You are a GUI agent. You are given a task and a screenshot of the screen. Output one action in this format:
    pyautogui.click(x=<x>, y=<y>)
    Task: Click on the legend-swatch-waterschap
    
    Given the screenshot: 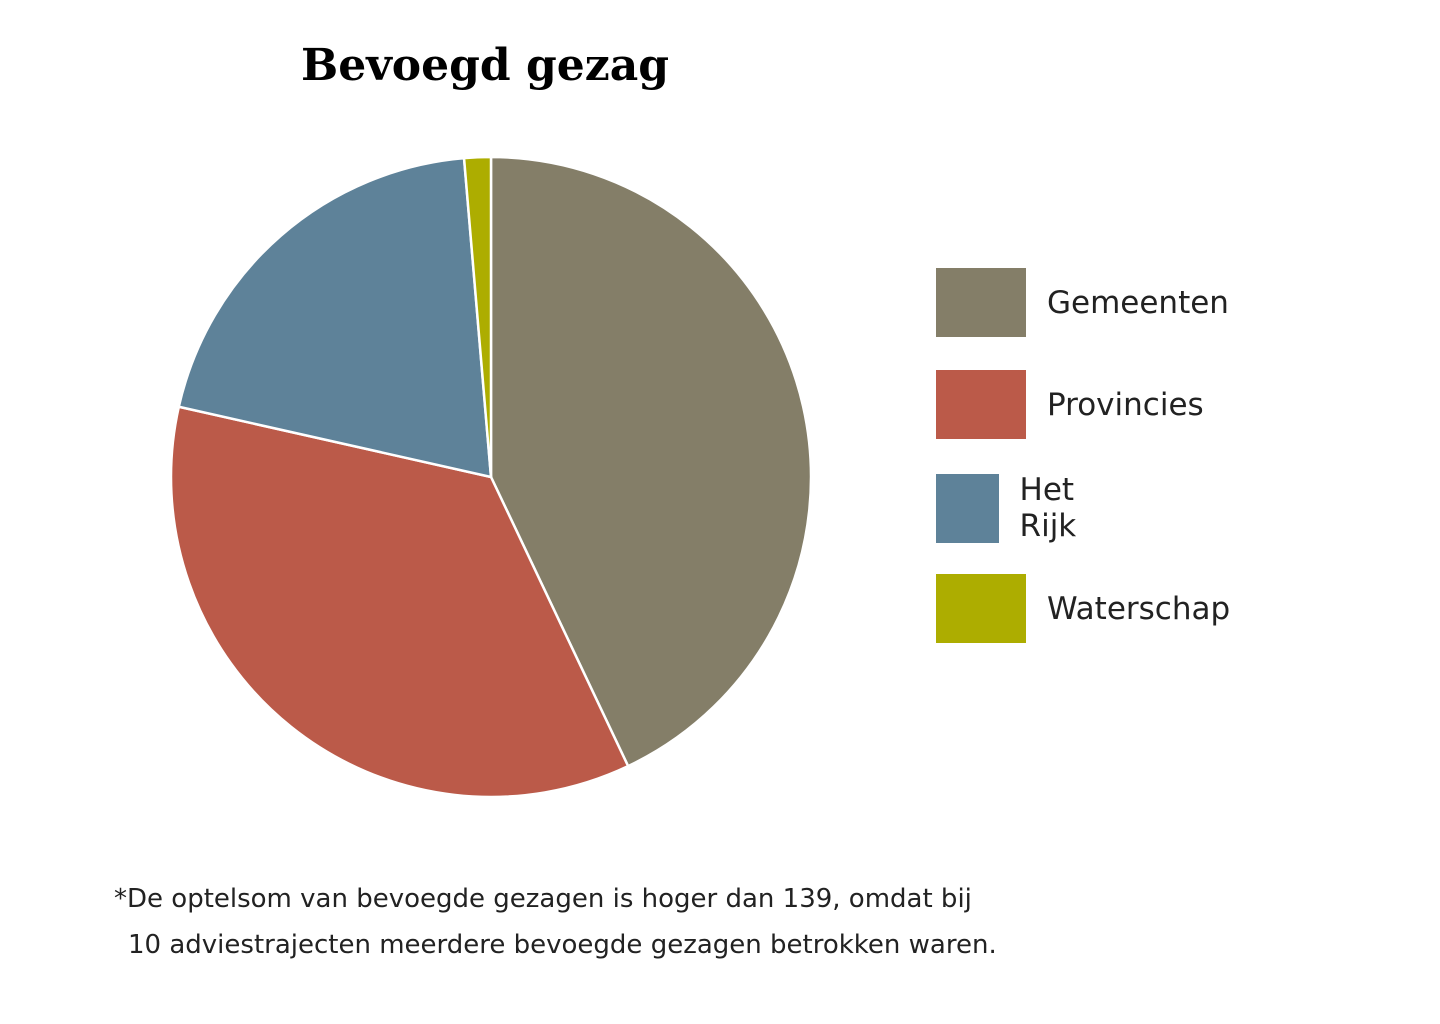 What is the action you would take?
    pyautogui.click(x=981, y=608)
    